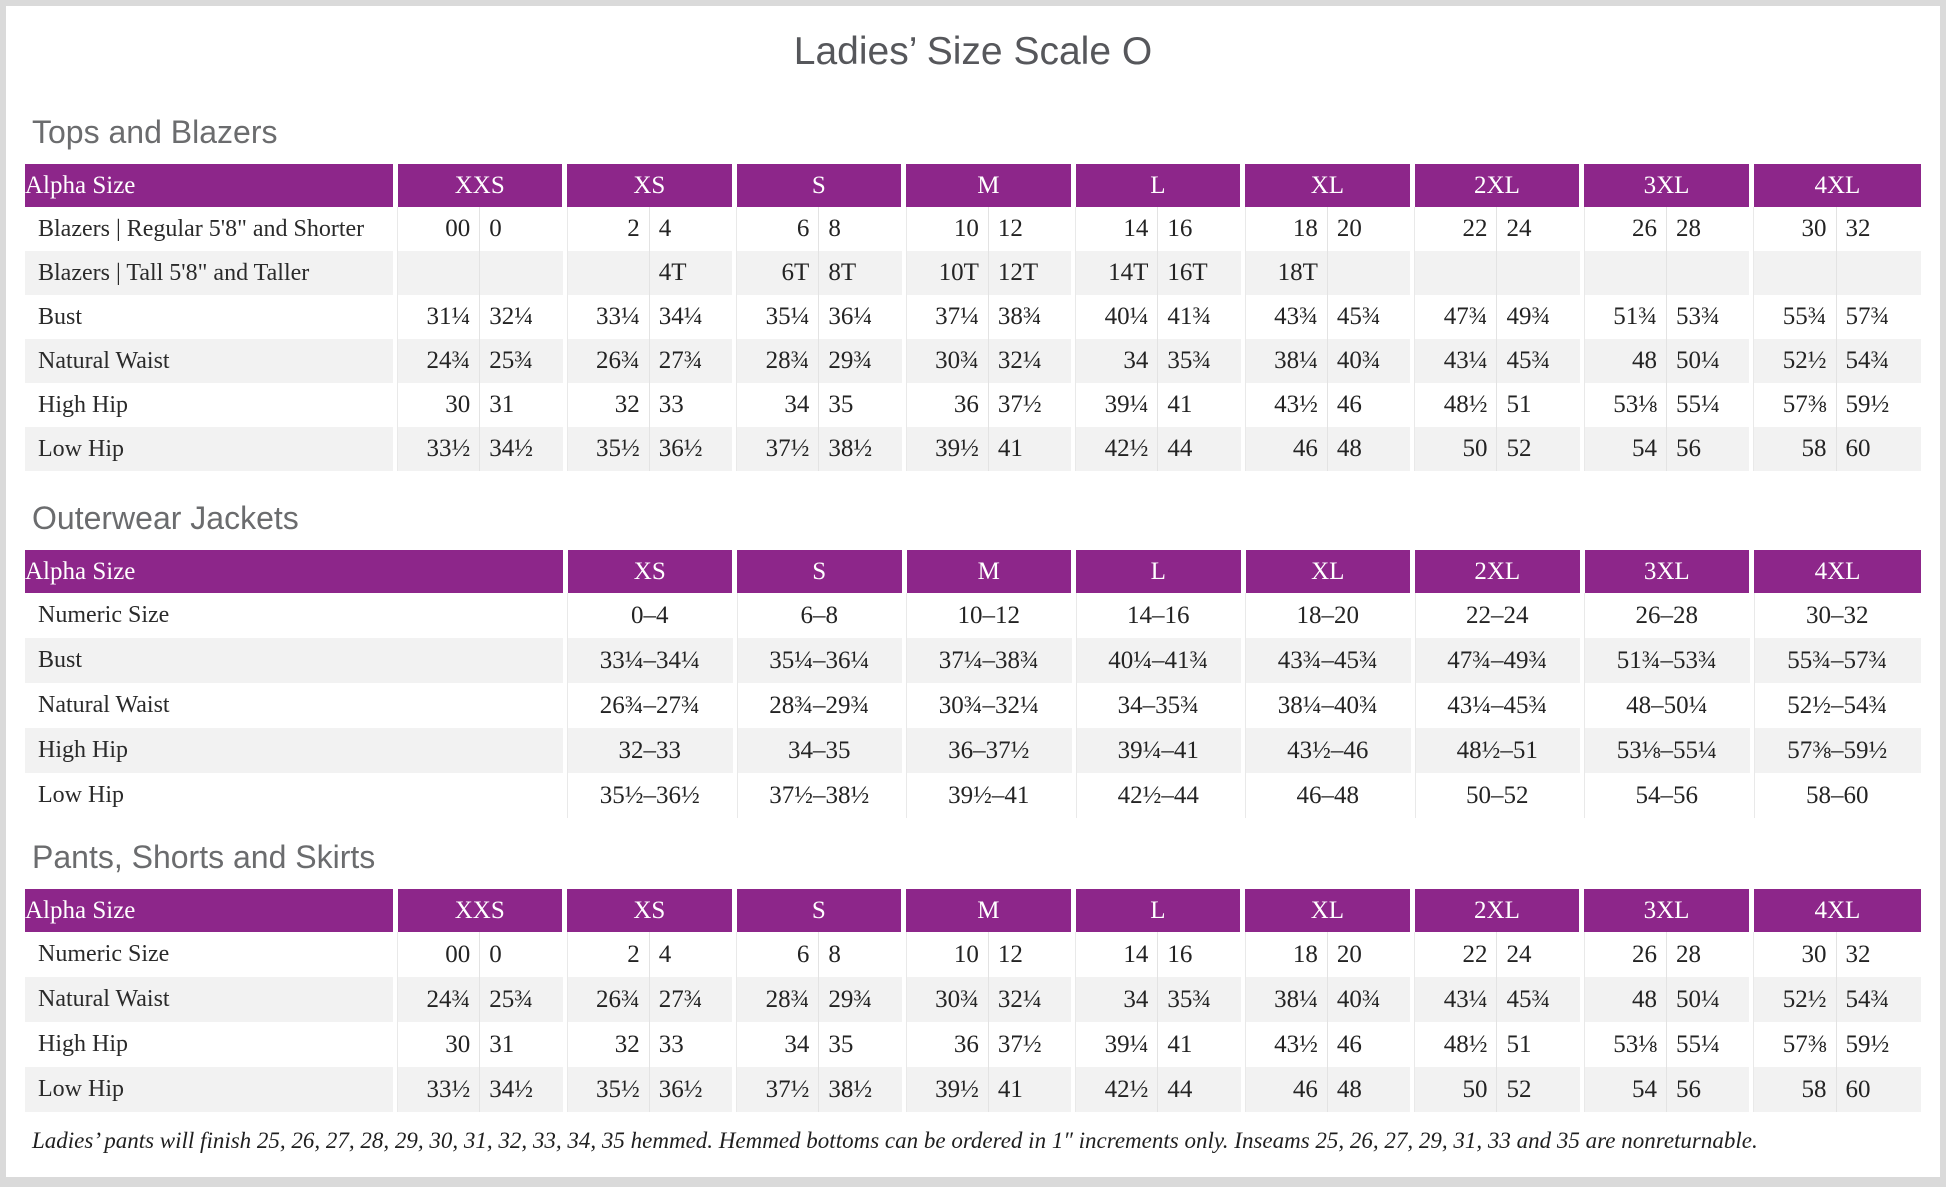 This screenshot has height=1187, width=1946. I want to click on data-cell: 37½, so click(1030, 1045).